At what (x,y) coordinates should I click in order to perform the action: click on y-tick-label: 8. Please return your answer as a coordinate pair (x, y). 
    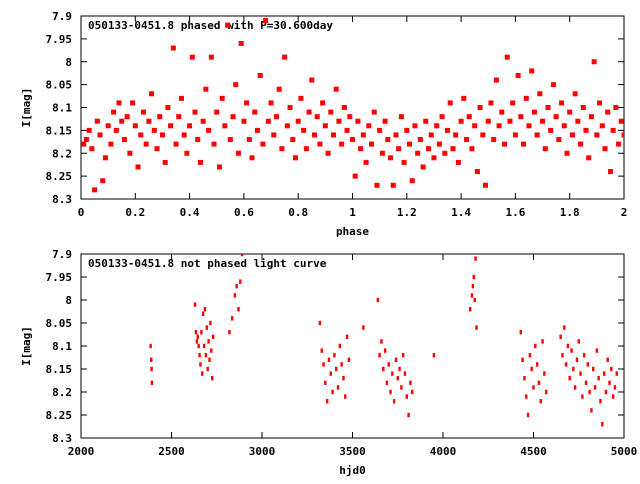
    Looking at the image, I should click on (68, 300).